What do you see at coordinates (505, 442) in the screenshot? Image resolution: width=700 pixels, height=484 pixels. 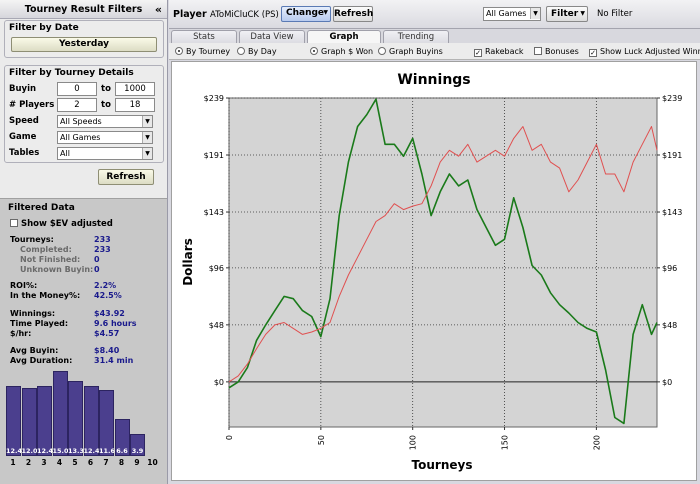 I see `x-tick-label: 150` at bounding box center [505, 442].